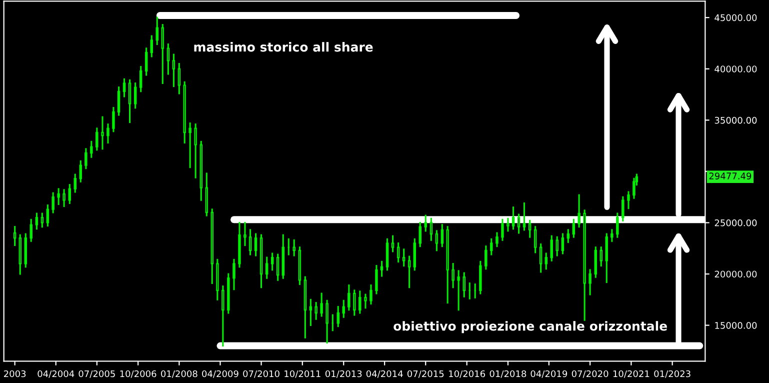  I want to click on x-tick-label: 10/2016, so click(467, 374).